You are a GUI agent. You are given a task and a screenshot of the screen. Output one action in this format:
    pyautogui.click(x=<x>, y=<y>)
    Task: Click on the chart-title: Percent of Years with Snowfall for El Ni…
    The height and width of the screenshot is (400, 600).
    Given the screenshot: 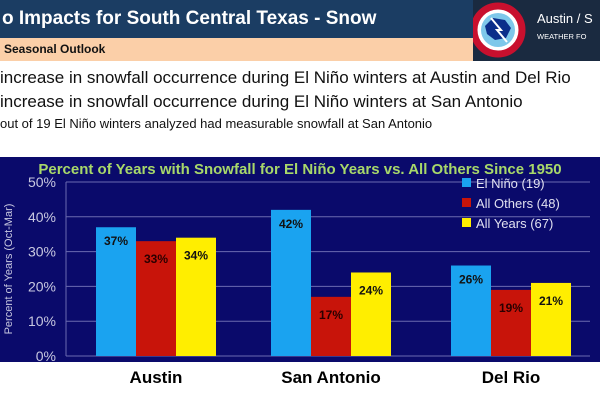 What is the action you would take?
    pyautogui.click(x=299, y=169)
    